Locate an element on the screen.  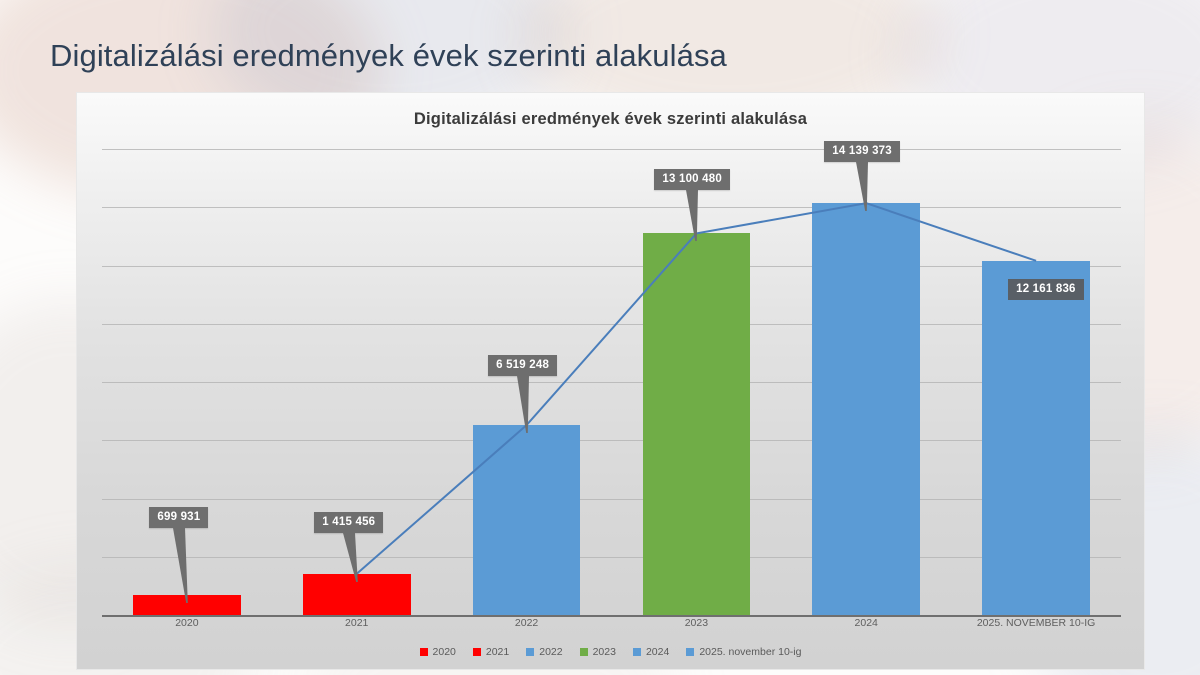
data-label-2023: 13 100 480 is located at coordinates (692, 180).